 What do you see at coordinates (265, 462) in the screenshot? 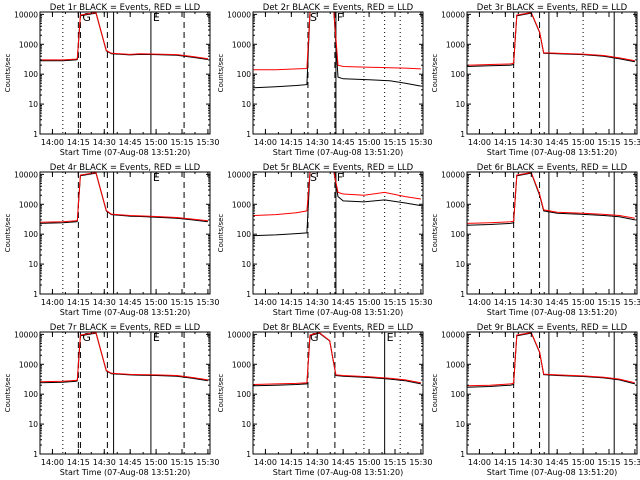
I see `x-tick-label: 14:00` at bounding box center [265, 462].